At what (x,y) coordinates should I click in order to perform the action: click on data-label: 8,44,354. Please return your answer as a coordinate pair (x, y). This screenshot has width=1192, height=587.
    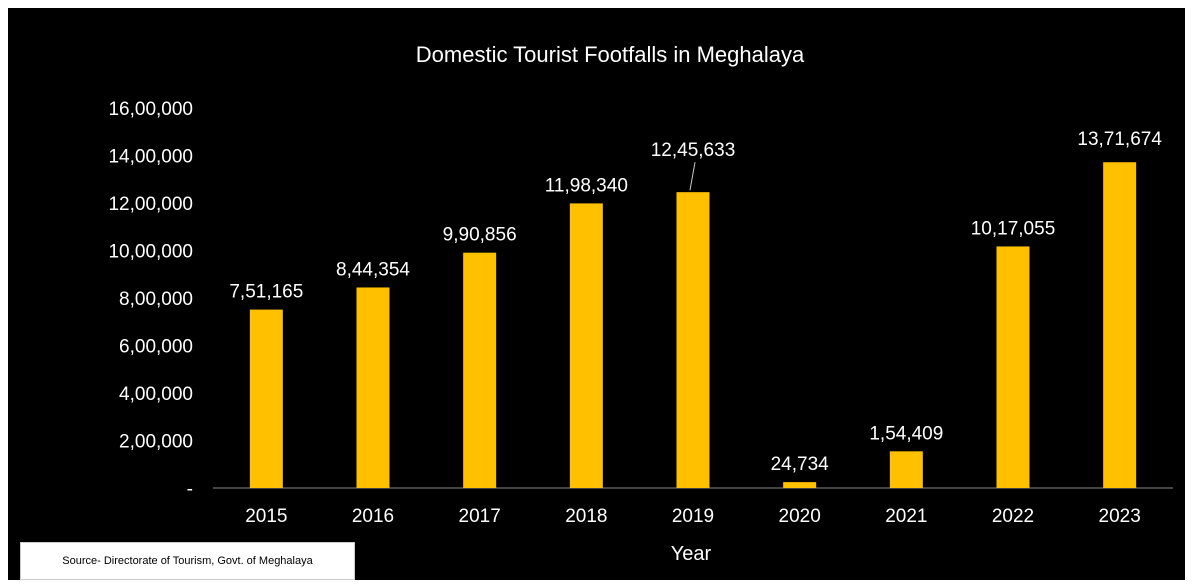
    Looking at the image, I should click on (373, 269).